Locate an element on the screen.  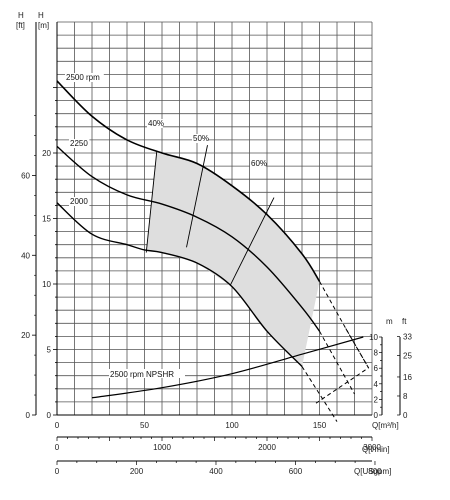
tick-label-right-m: 2 is located at coordinates (376, 399).